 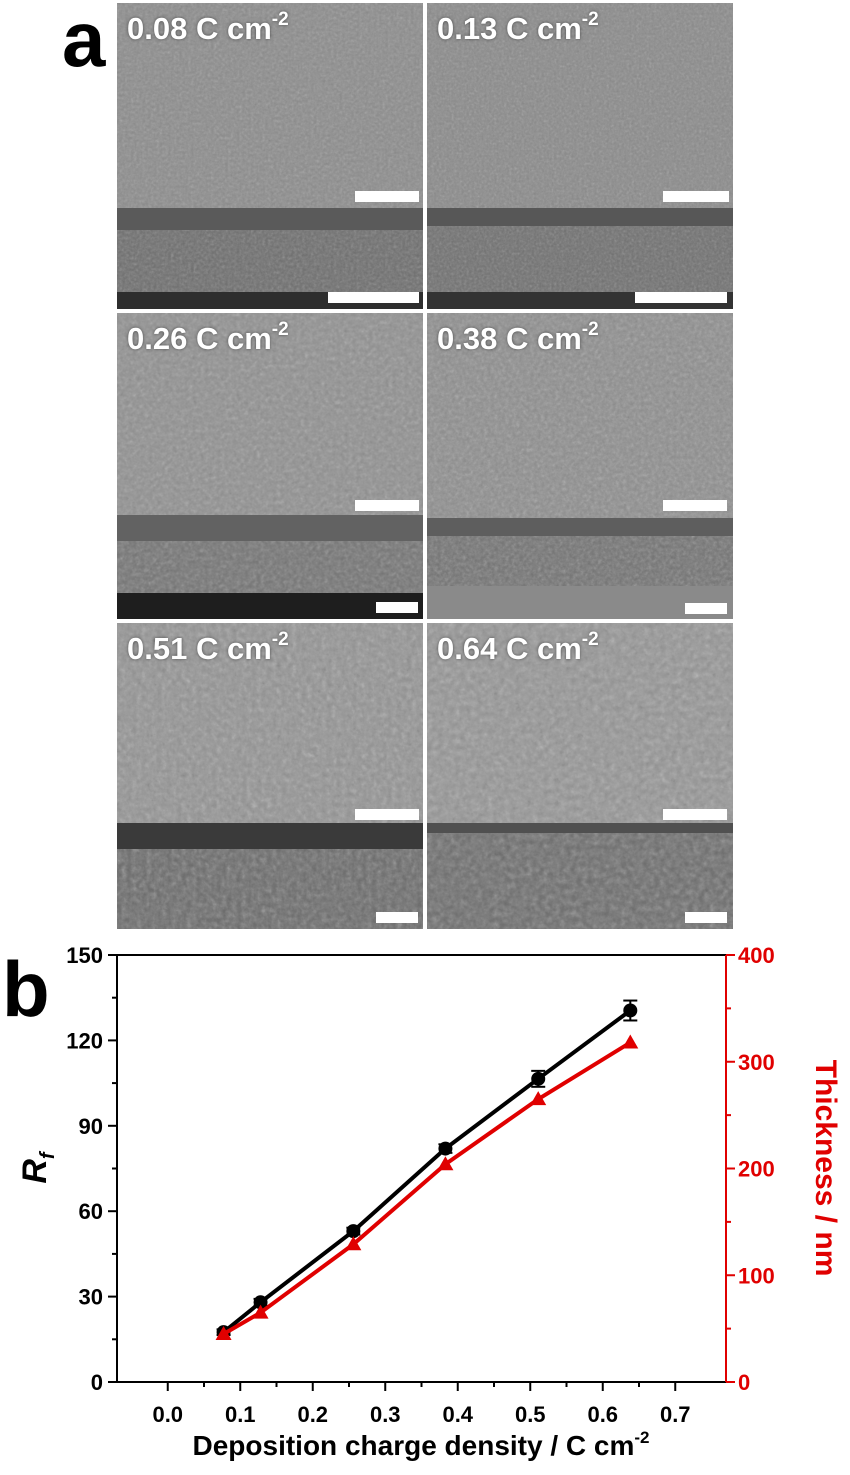 What do you see at coordinates (421, 1404) in the screenshot?
I see `x-axis: 0.0 0.1 0.2 0.3 0.4 0.5 0.6 0.7` at bounding box center [421, 1404].